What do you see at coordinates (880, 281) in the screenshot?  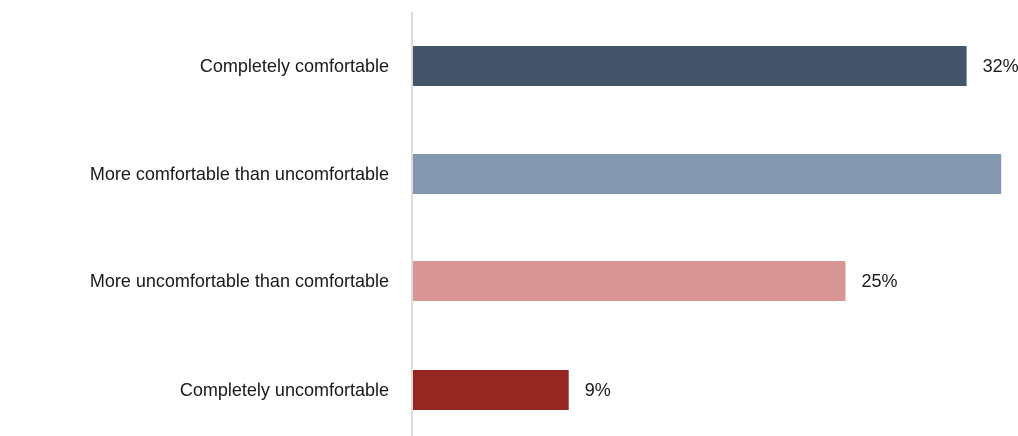 I see `value-label-3: 25%` at bounding box center [880, 281].